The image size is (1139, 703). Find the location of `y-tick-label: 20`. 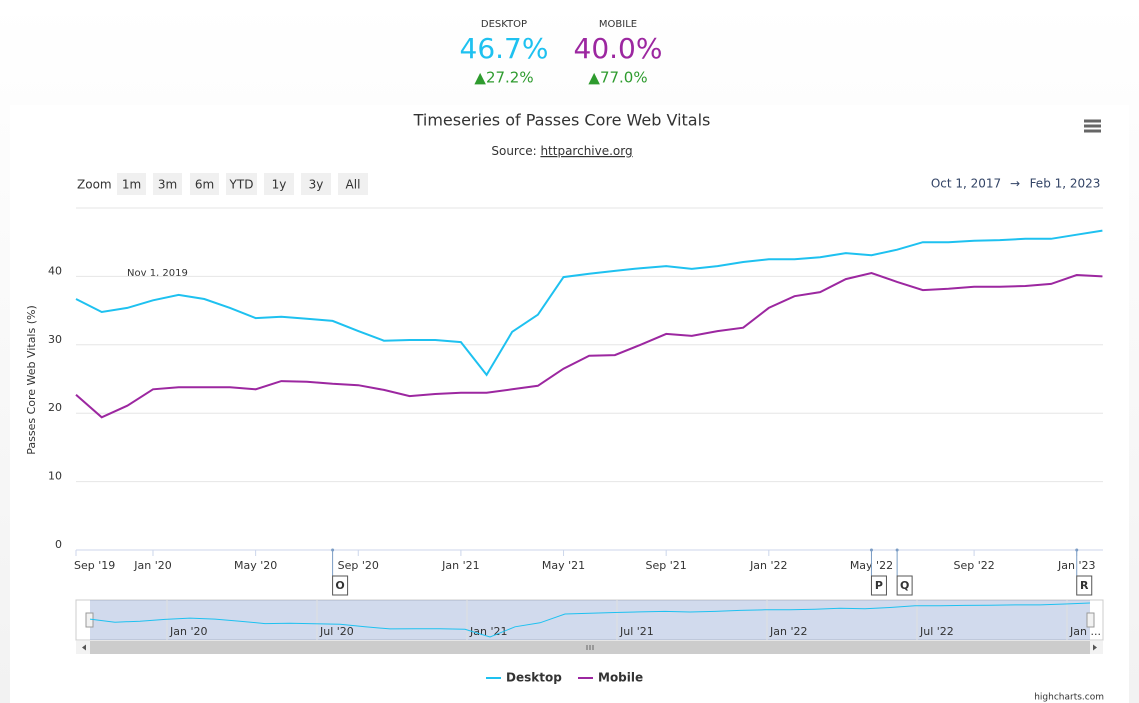

y-tick-label: 20 is located at coordinates (55, 407).